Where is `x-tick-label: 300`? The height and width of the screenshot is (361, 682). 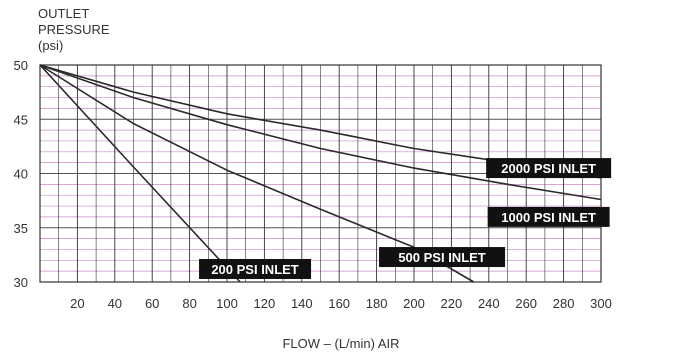 x-tick-label: 300 is located at coordinates (601, 303).